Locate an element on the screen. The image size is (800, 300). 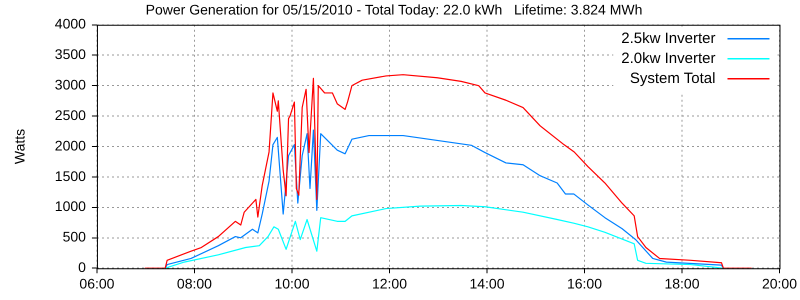
x-tick-label: 20:00 is located at coordinates (780, 283).